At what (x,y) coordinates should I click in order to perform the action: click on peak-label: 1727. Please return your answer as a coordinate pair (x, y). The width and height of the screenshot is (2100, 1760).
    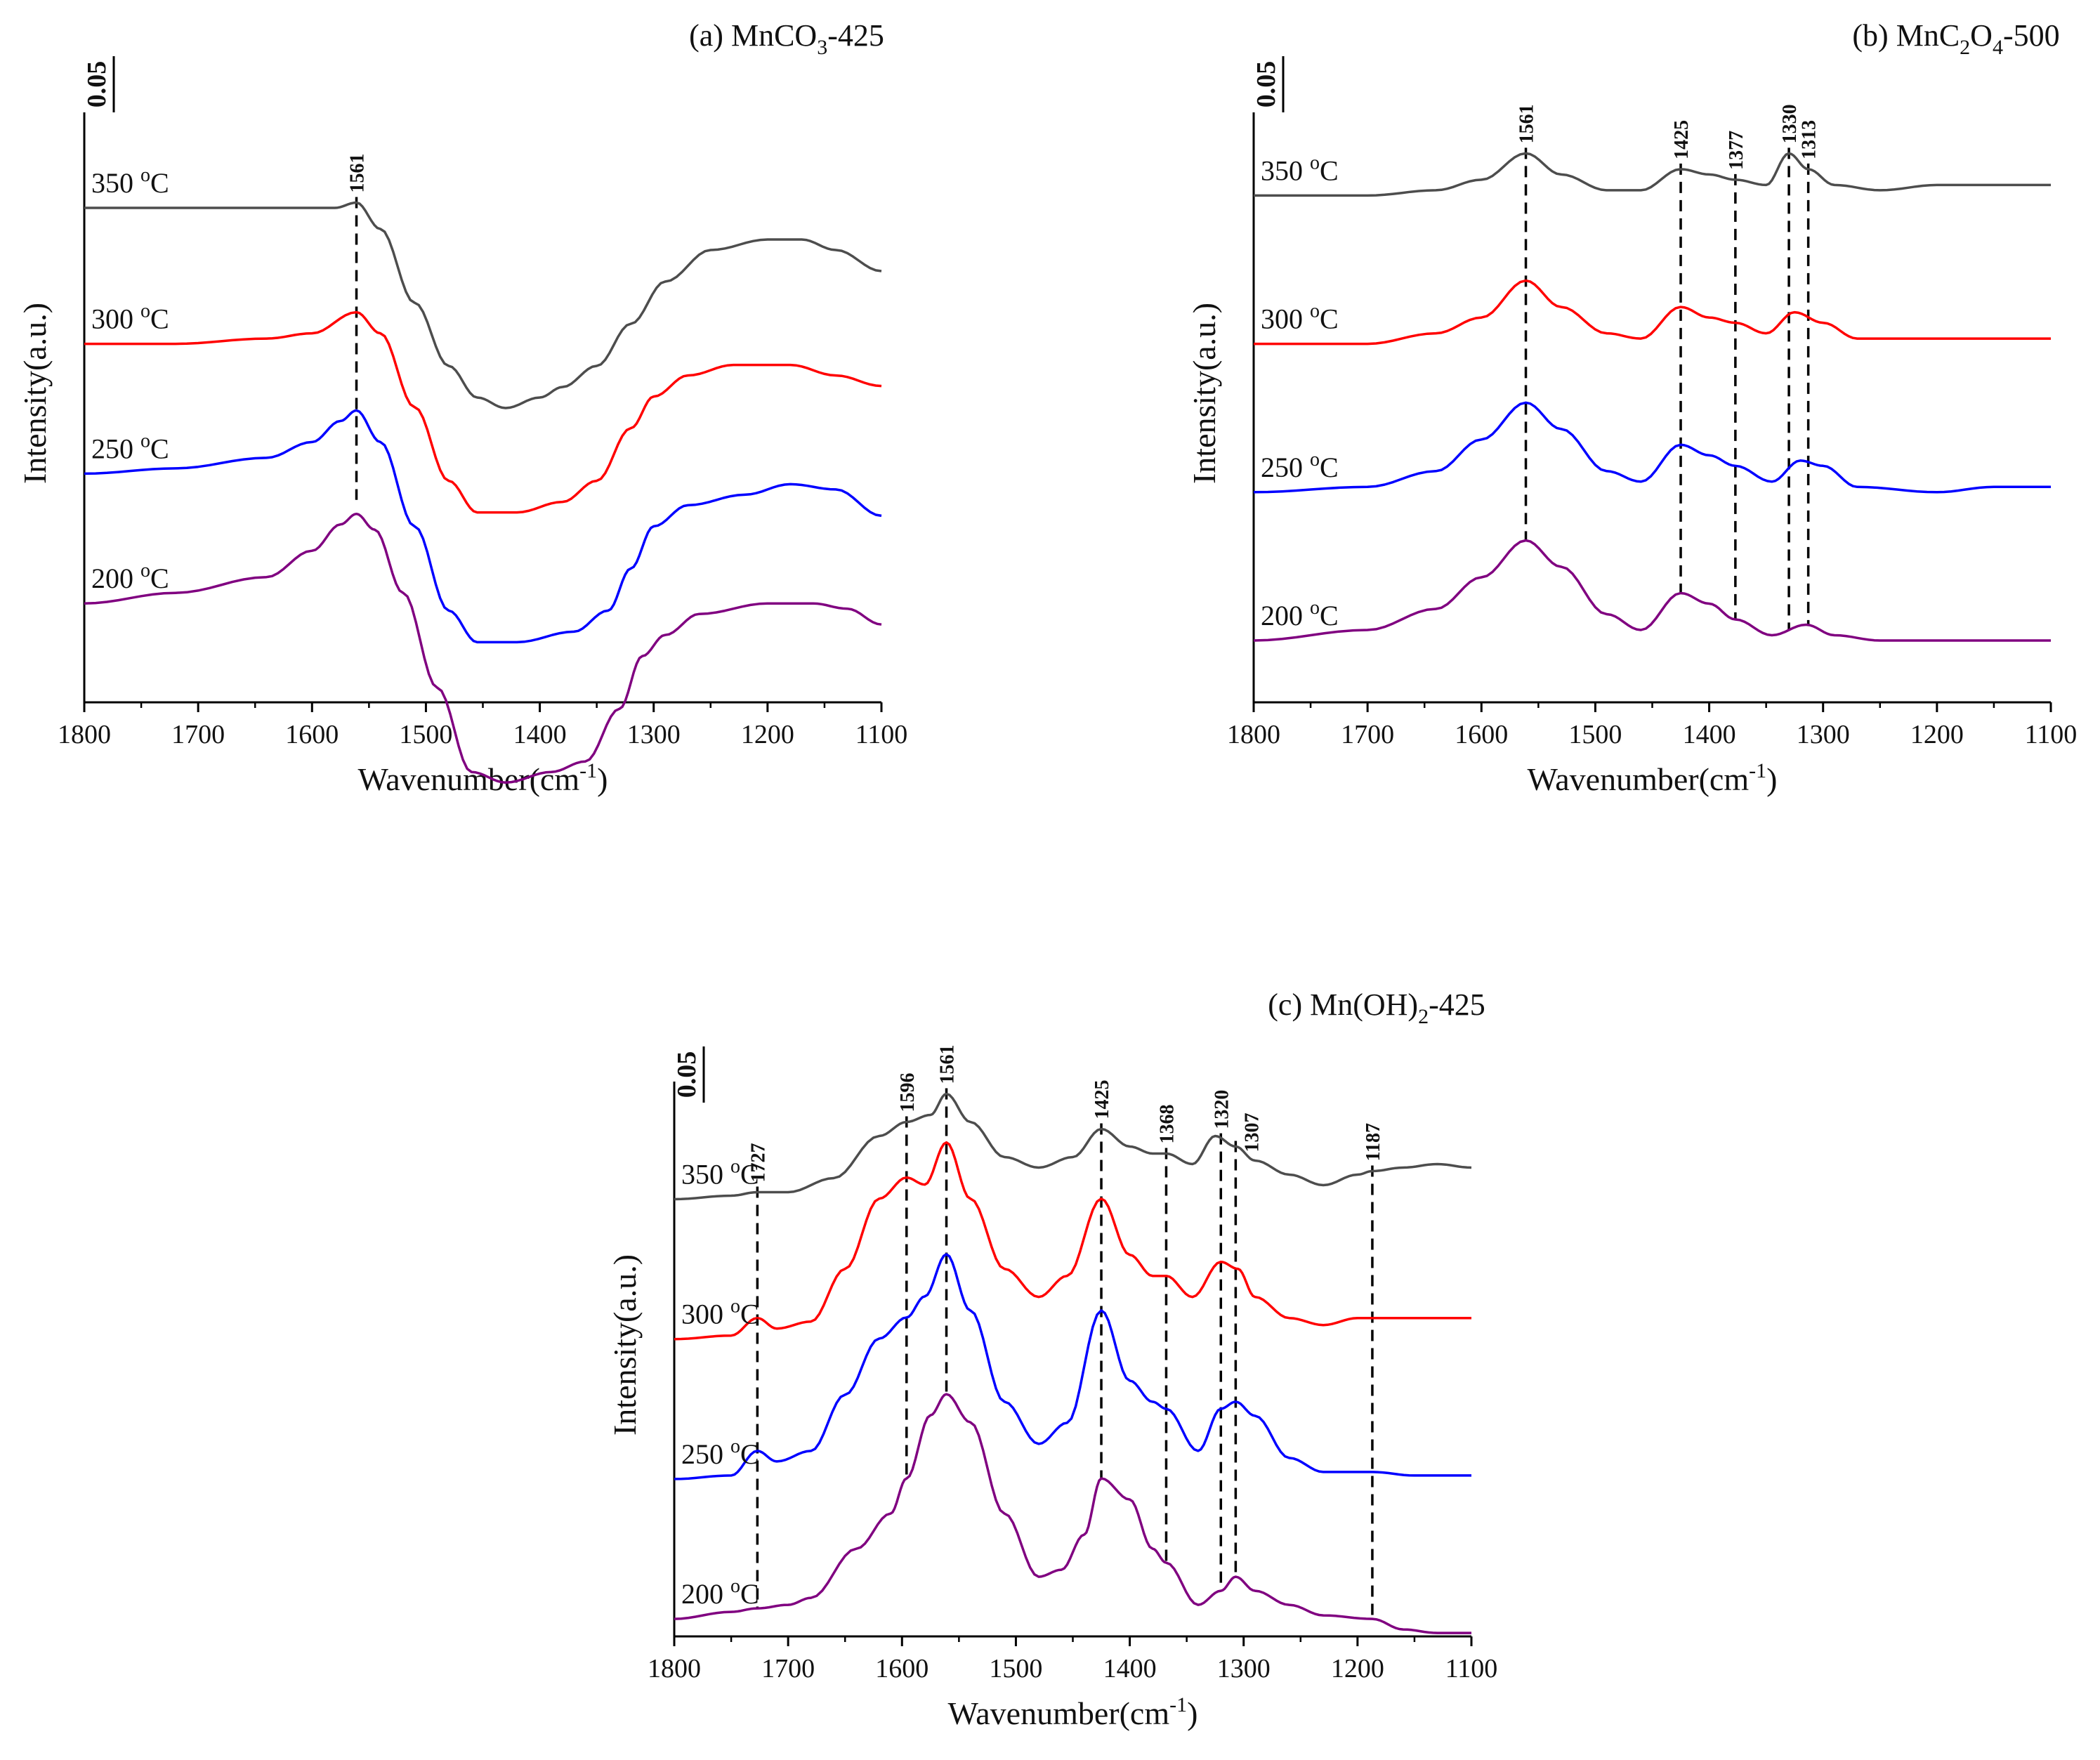
    Looking at the image, I should click on (758, 1163).